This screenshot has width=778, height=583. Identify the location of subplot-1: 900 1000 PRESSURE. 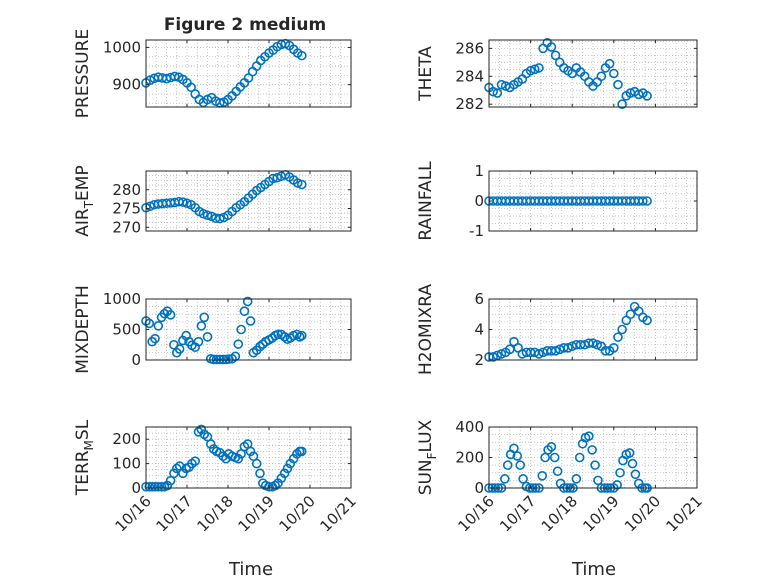
(212, 73).